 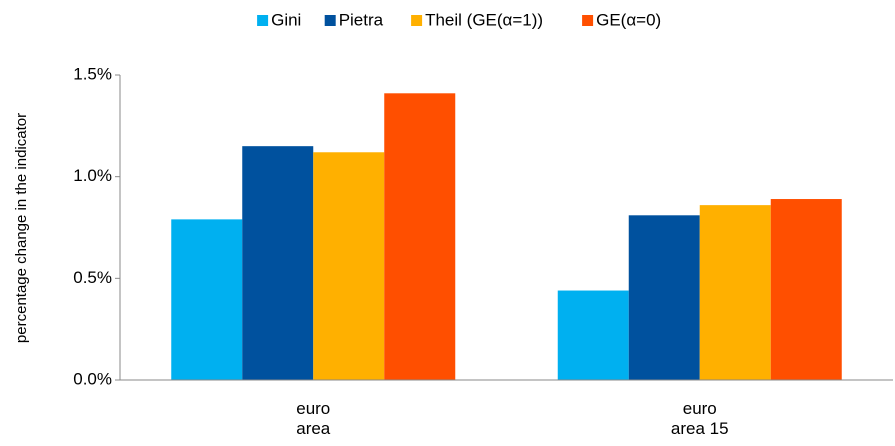 I want to click on legend-label: Theil (GE(α=1)), so click(x=484, y=19).